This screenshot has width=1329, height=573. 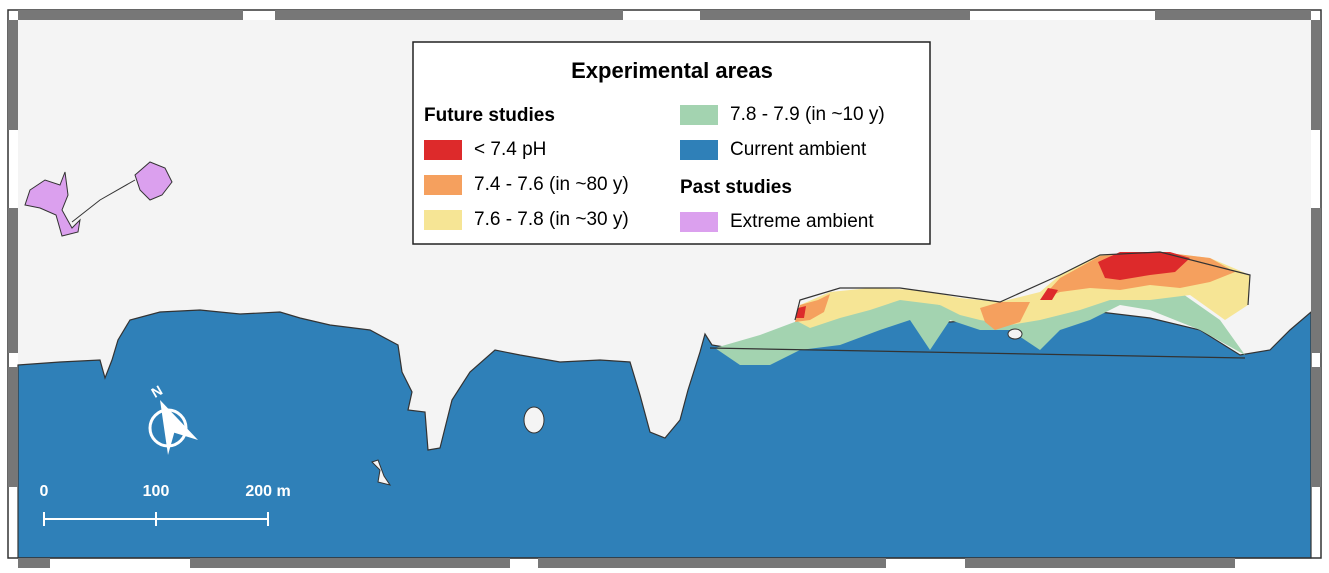 I want to click on legend-title: Experimental areas, so click(x=672, y=70).